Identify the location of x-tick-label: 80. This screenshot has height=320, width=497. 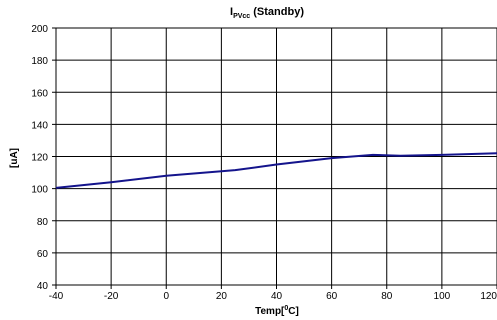
(387, 296).